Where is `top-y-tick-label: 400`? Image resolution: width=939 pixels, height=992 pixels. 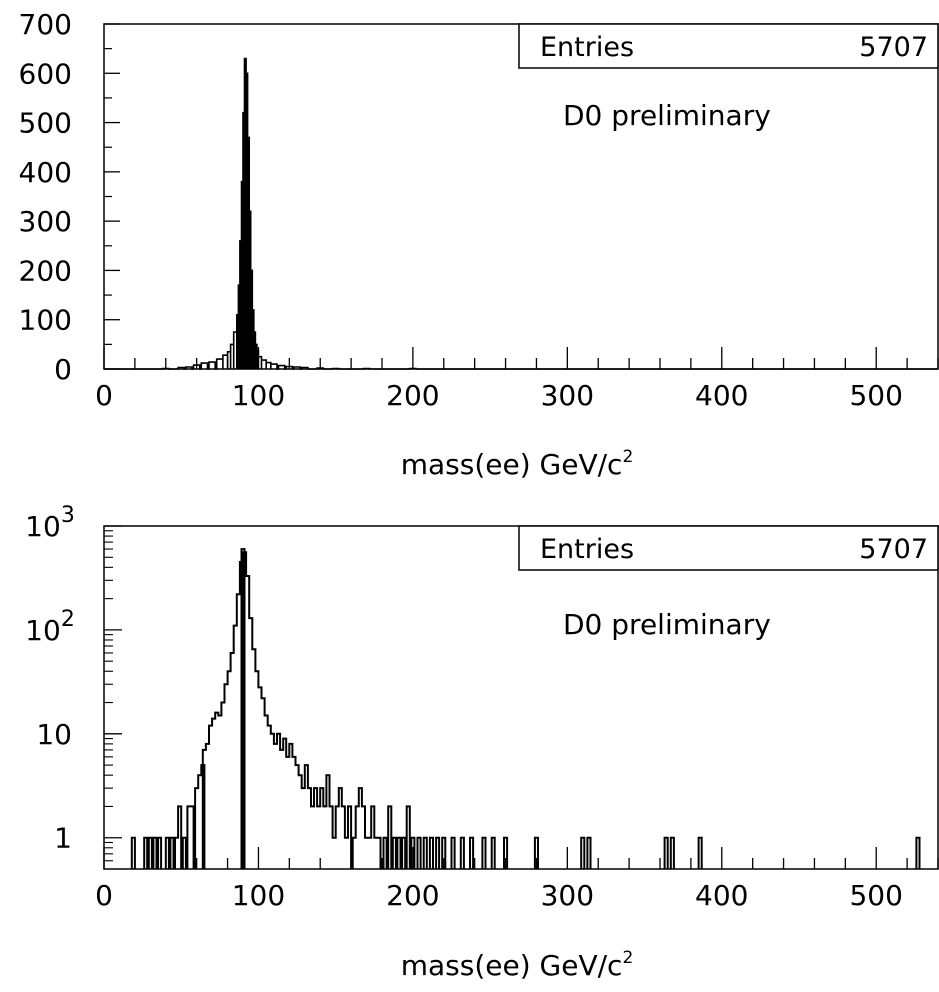
top-y-tick-label: 400 is located at coordinates (45, 172).